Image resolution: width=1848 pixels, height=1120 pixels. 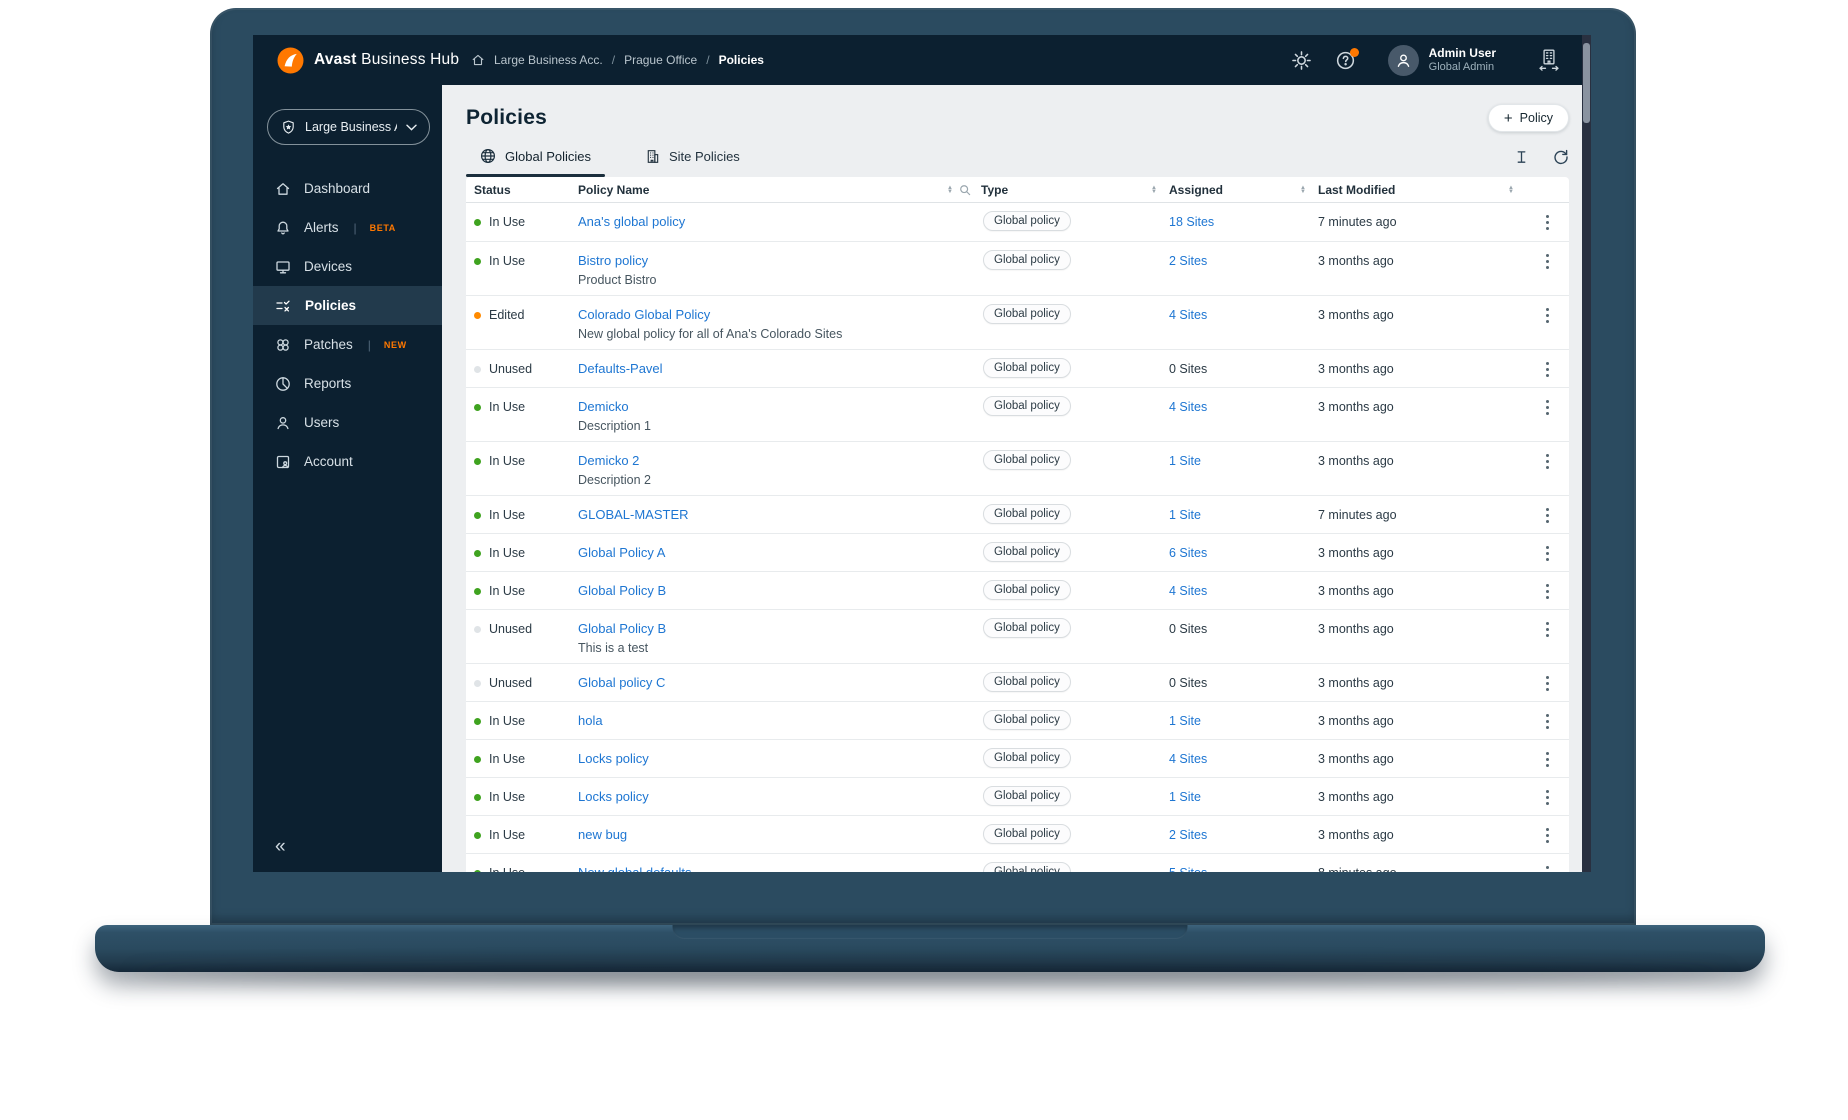 I want to click on sidebar-item-policies: Policies, so click(x=347, y=305).